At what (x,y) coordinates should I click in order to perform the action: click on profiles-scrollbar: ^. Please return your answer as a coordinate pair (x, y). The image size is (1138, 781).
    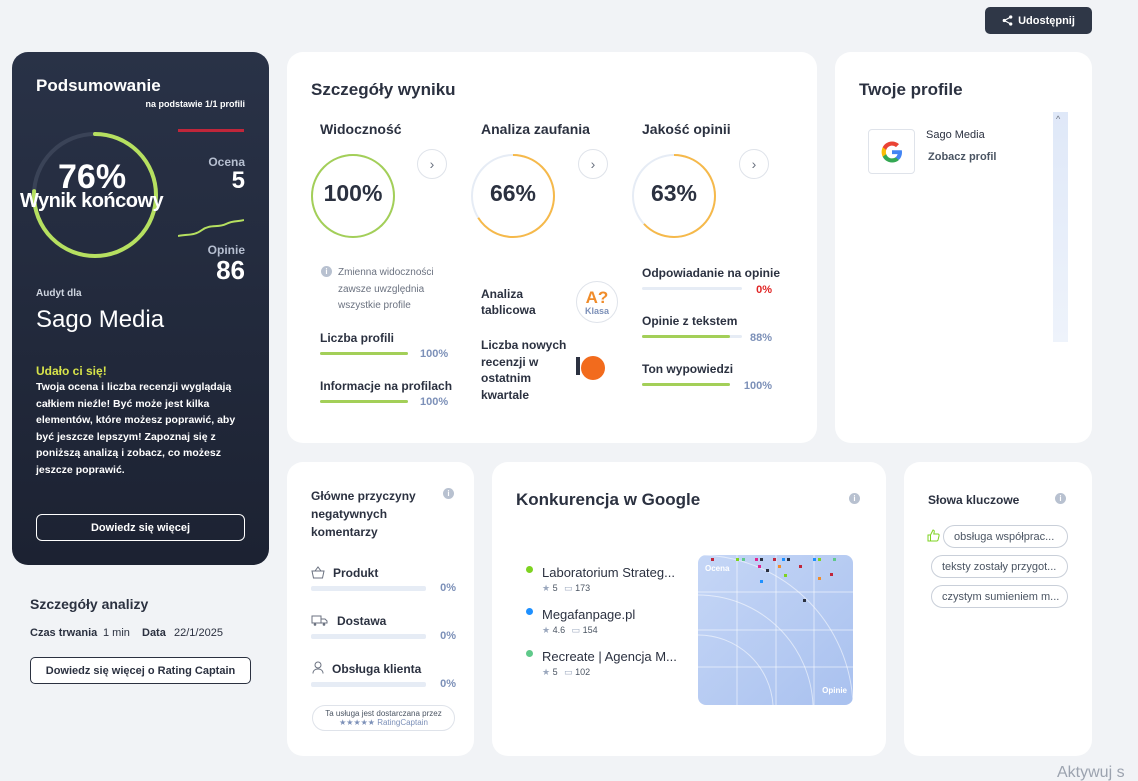
    Looking at the image, I should click on (1060, 227).